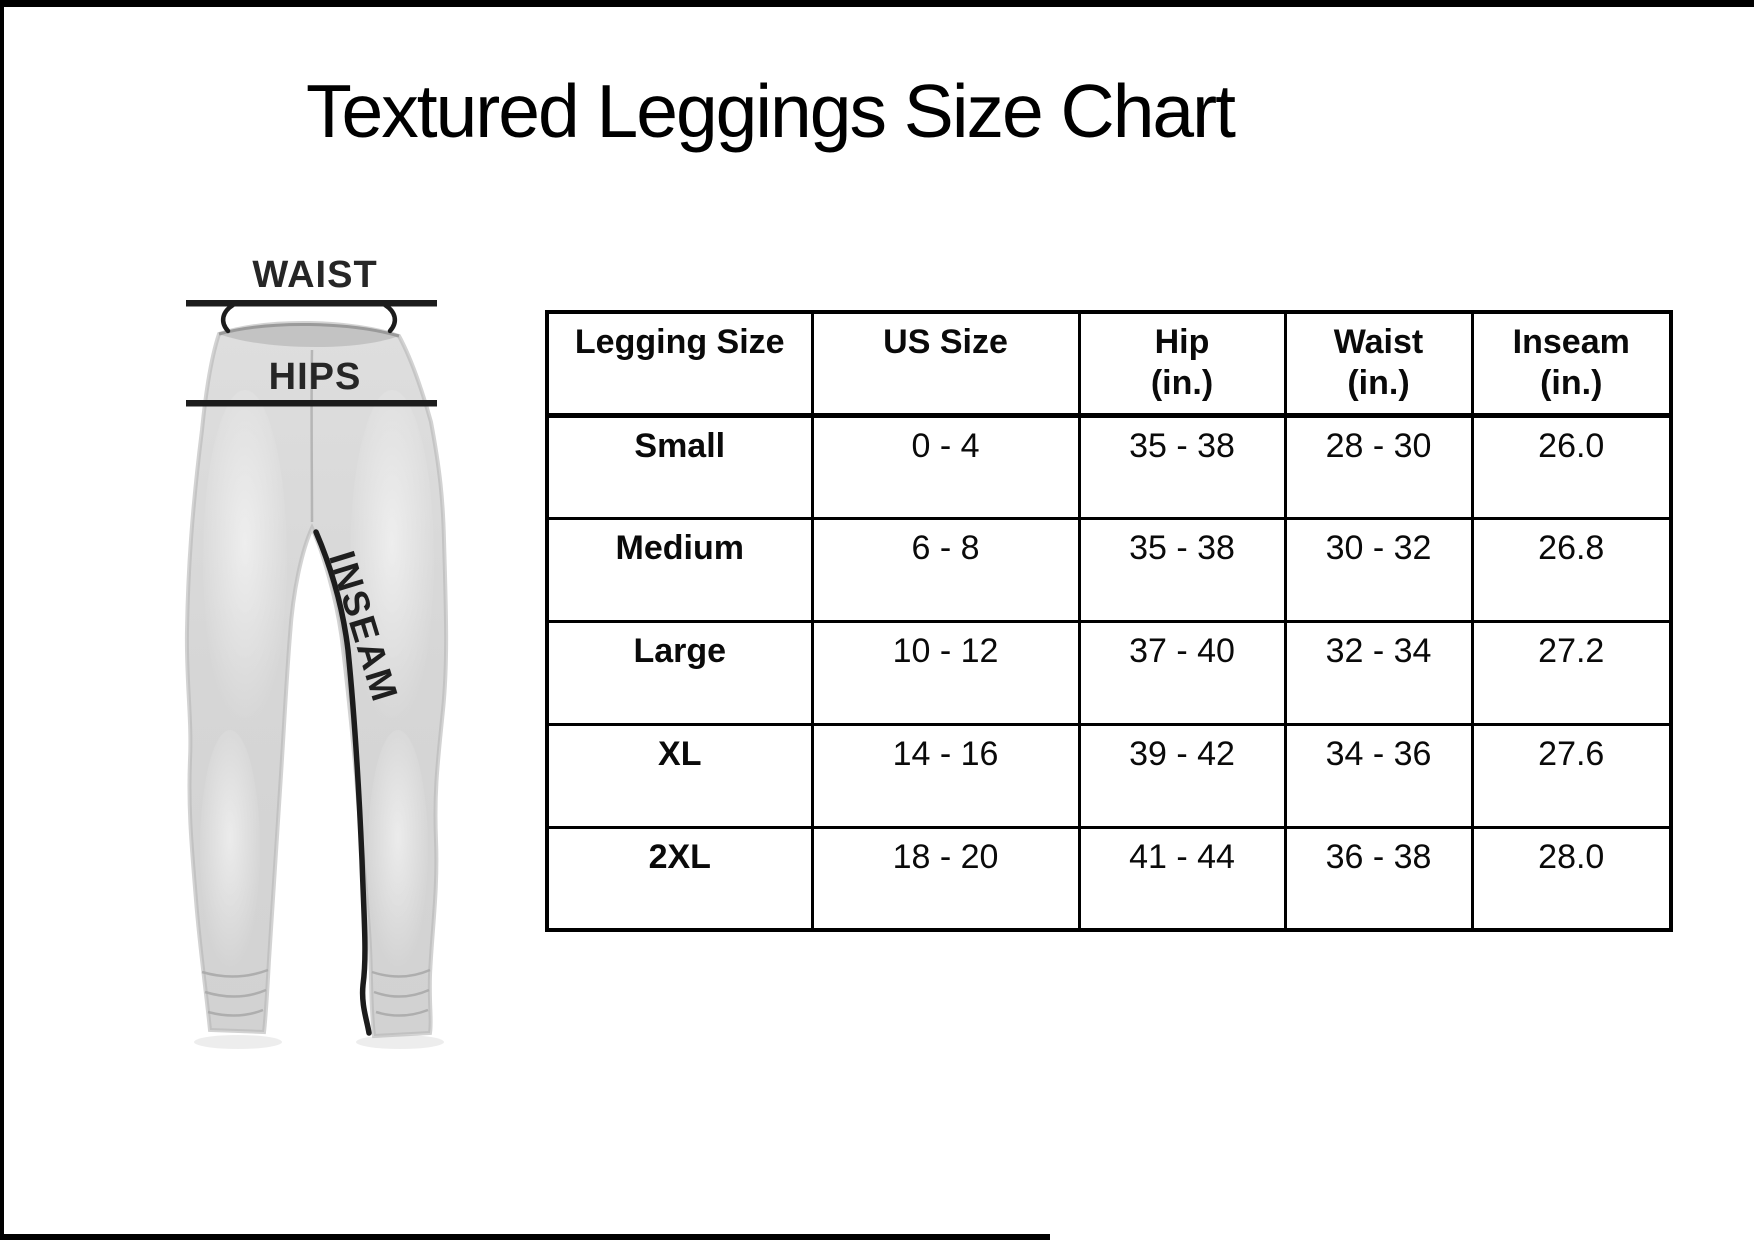 The height and width of the screenshot is (1240, 1754). Describe the element at coordinates (1182, 342) in the screenshot. I see `header-label: Hip` at that location.